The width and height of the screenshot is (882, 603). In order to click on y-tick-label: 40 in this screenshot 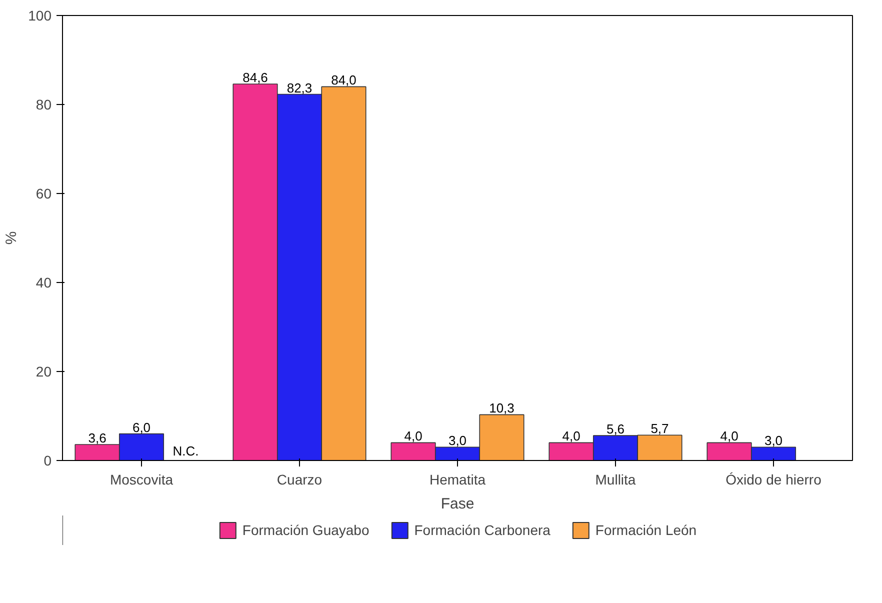, I will do `click(44, 282)`.